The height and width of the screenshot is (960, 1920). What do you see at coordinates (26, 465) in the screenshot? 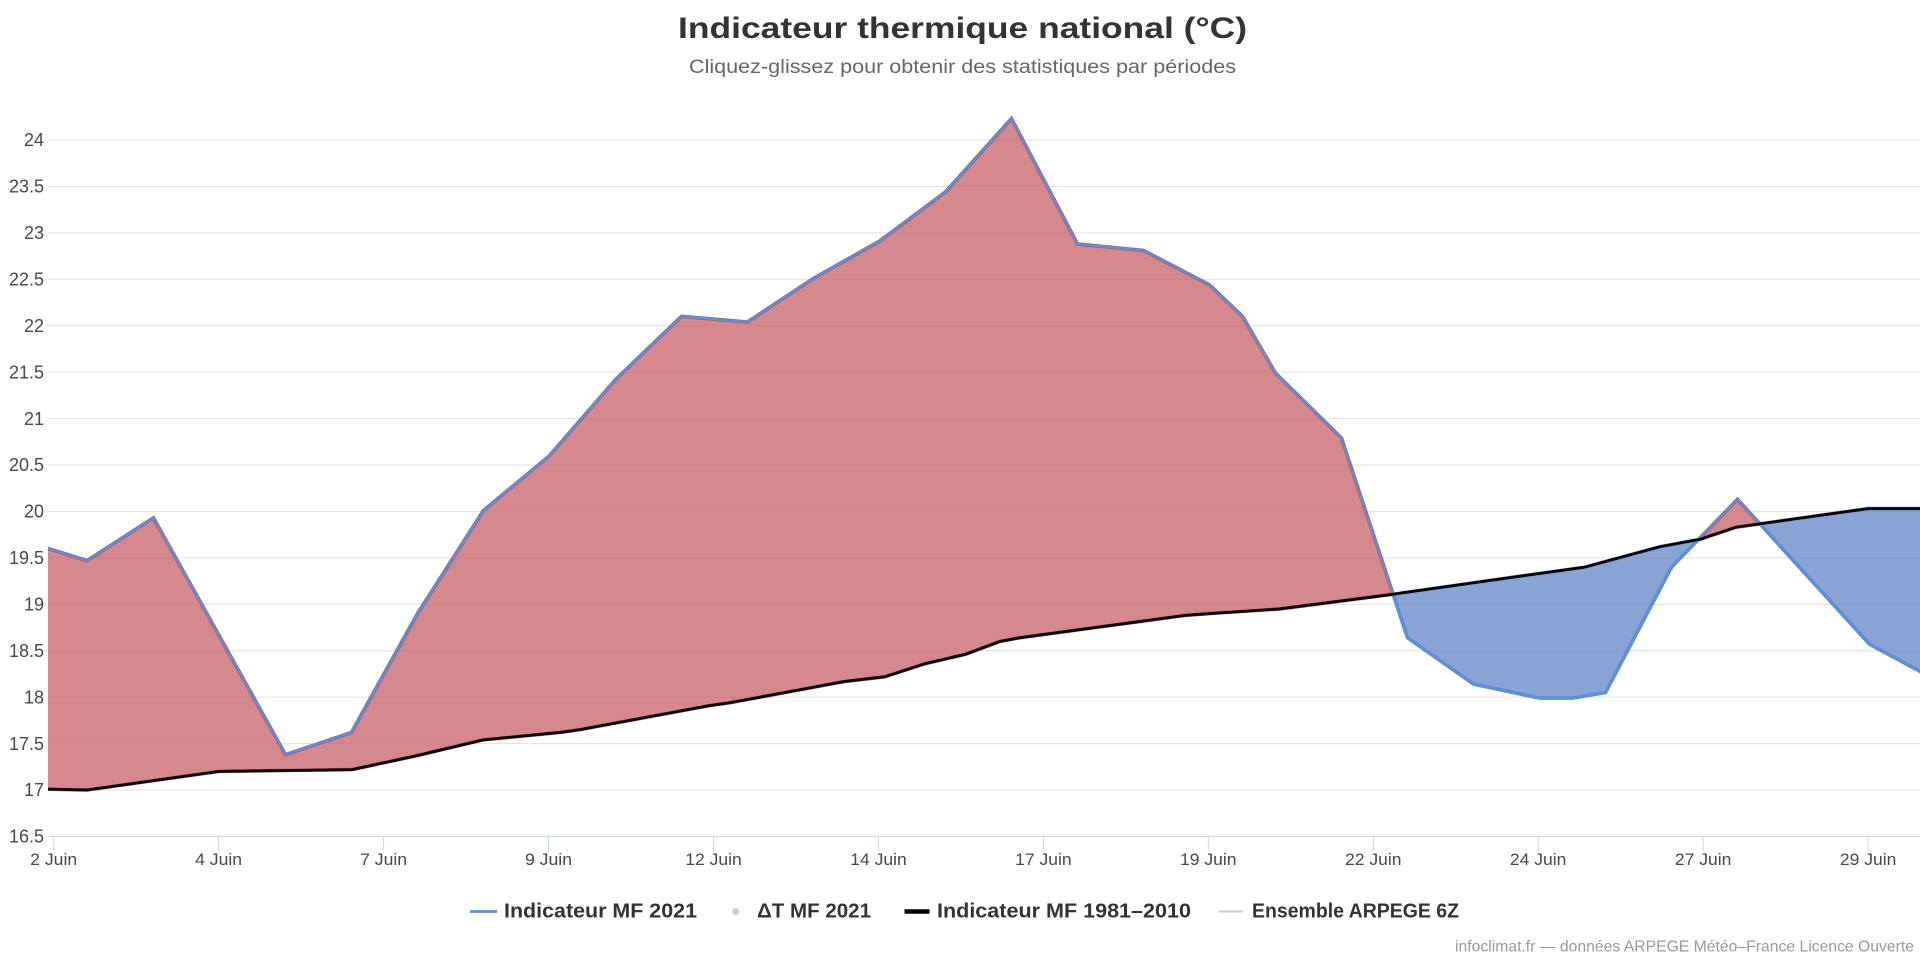
I see `svg-text: 20.5` at bounding box center [26, 465].